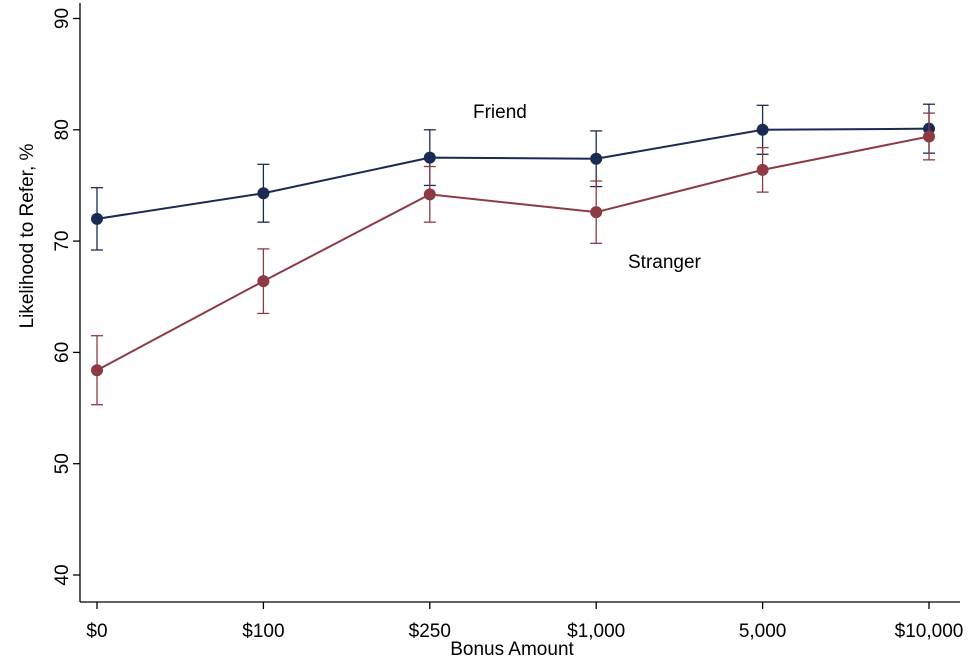 This screenshot has height=660, width=976. I want to click on x-tick-label: $250, so click(430, 631).